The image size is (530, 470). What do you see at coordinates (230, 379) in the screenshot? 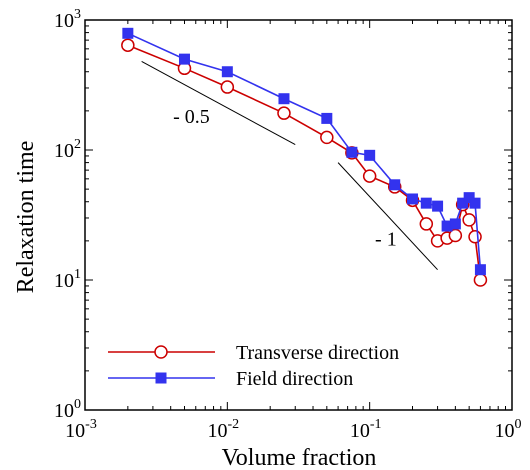
I see `legend-item: Field direction` at bounding box center [230, 379].